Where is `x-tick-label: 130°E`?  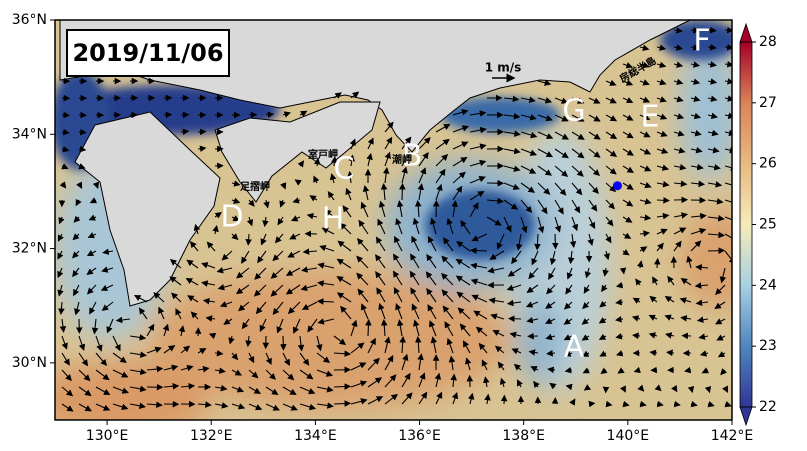 x-tick-label: 130°E is located at coordinates (107, 436).